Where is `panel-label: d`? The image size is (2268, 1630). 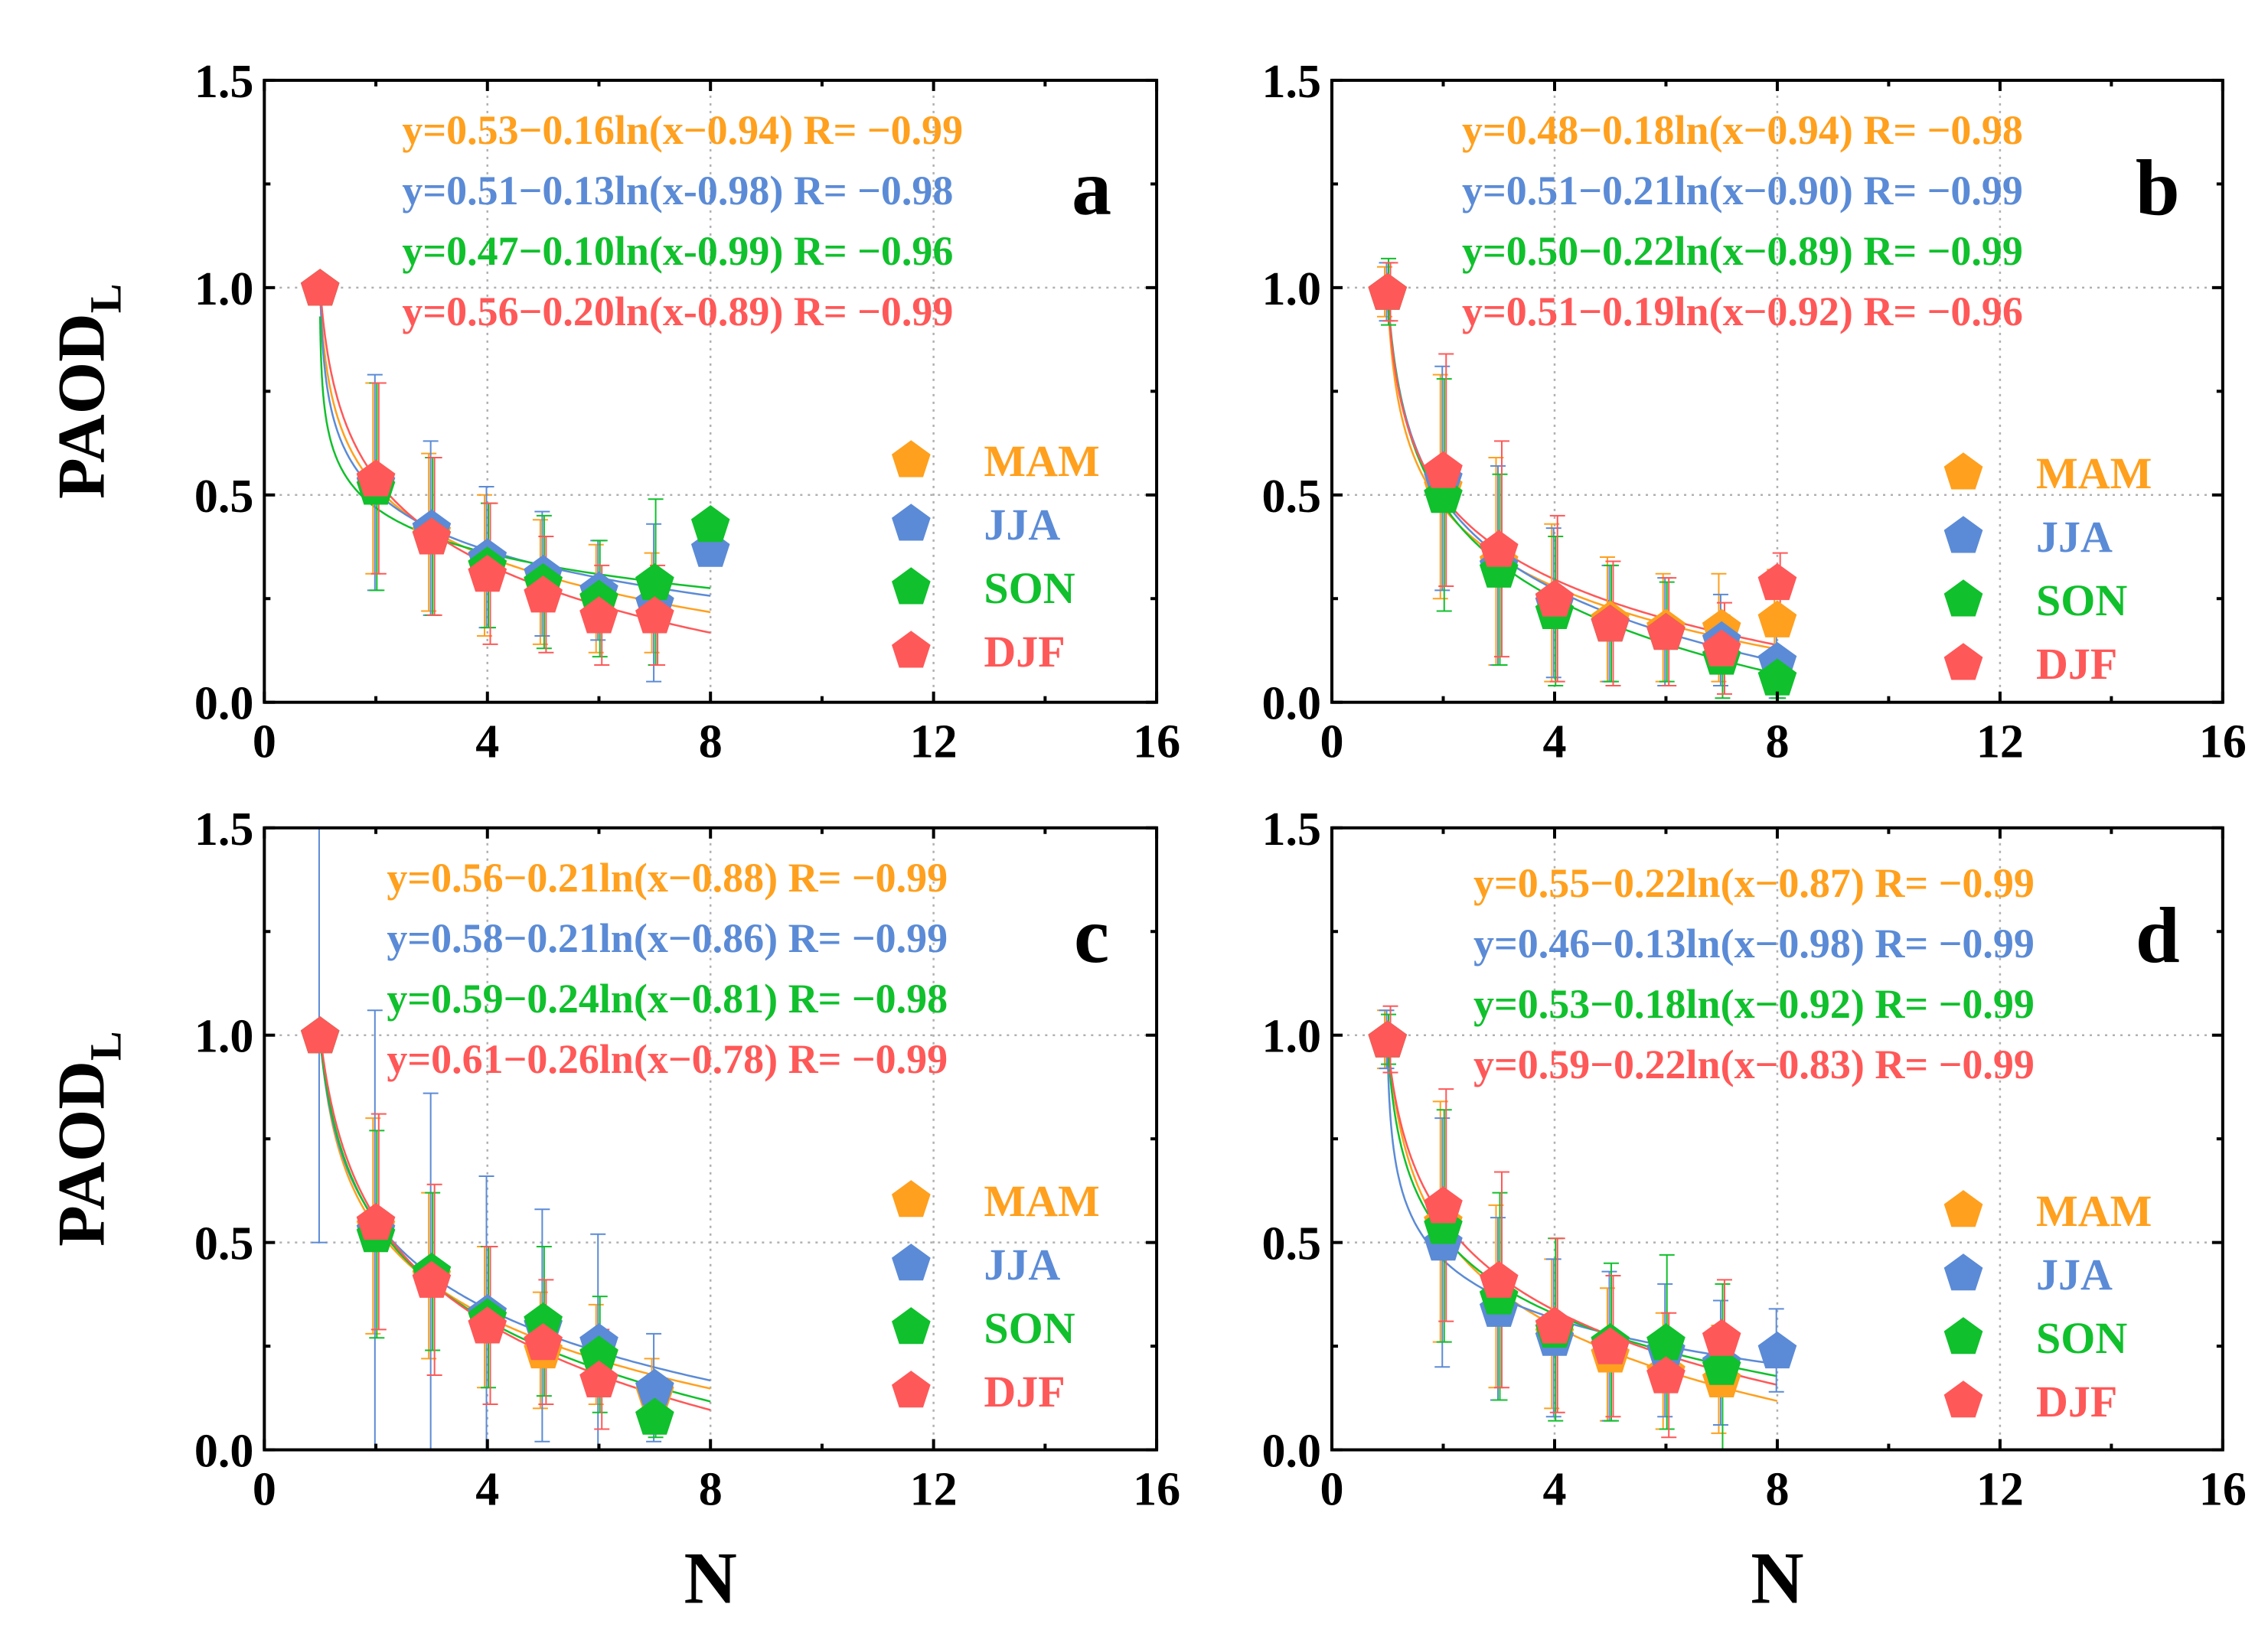 panel-label: d is located at coordinates (2158, 936).